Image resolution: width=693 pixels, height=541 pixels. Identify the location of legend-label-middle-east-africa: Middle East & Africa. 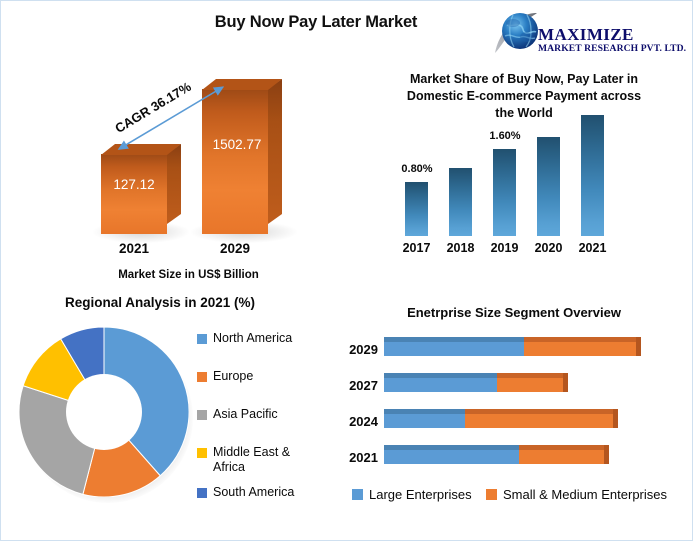
(252, 459).